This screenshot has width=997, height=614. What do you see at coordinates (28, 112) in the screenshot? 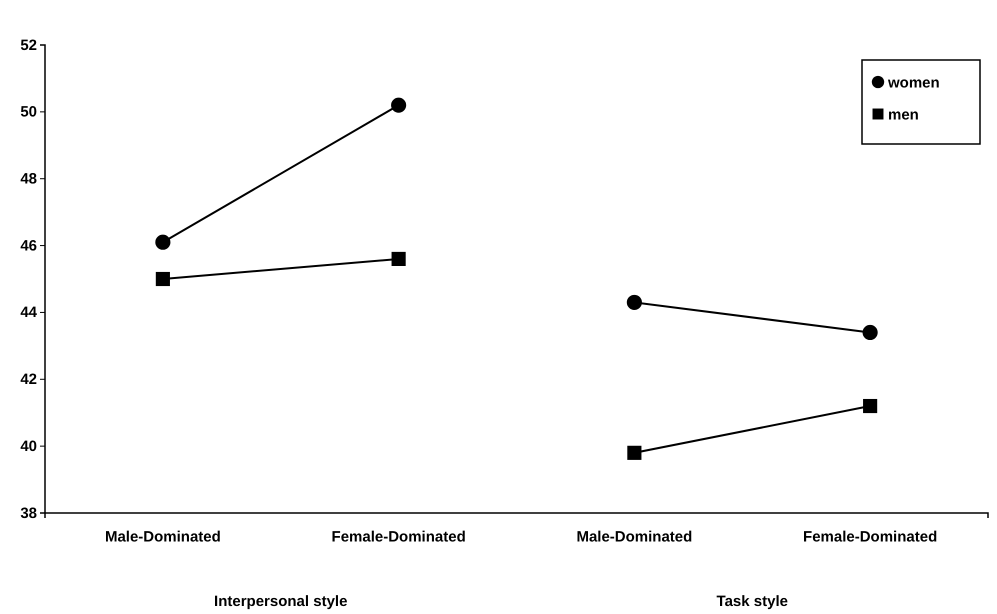
I see `y-tick-label: 50` at bounding box center [28, 112].